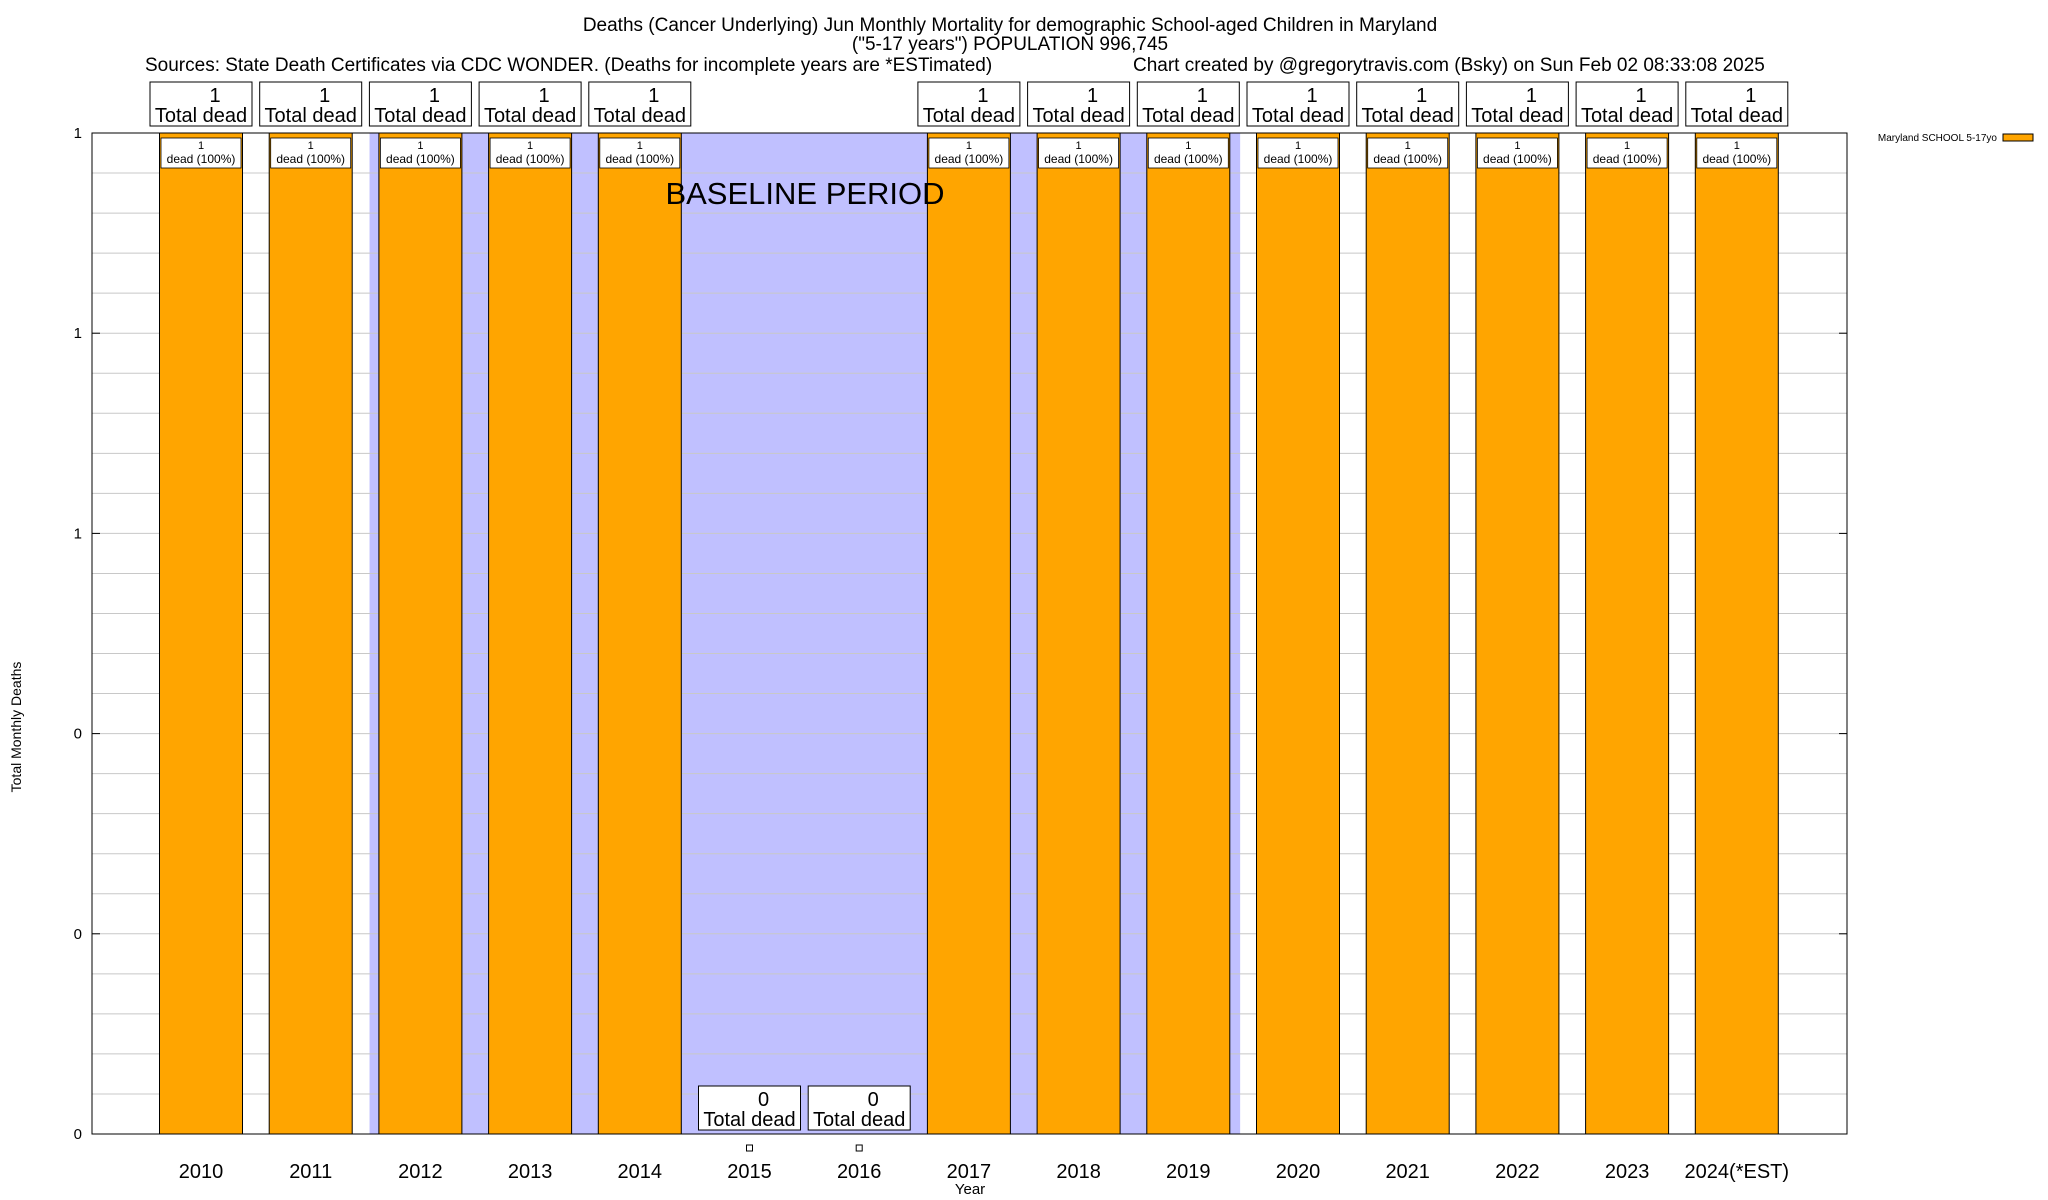 This screenshot has height=1200, width=2048. What do you see at coordinates (763, 1100) in the screenshot?
I see `total-dead-value: 0` at bounding box center [763, 1100].